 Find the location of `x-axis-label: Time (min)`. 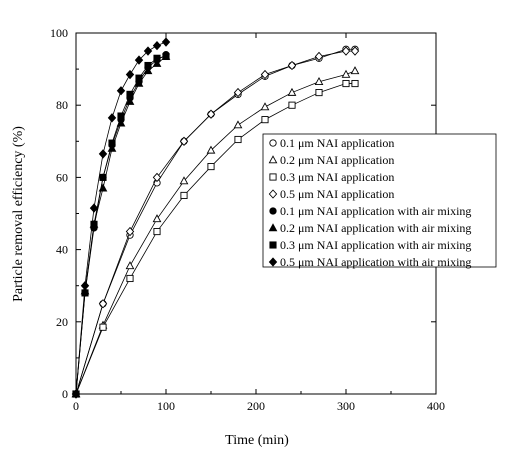

x-axis-label: Time (min) is located at coordinates (257, 440).